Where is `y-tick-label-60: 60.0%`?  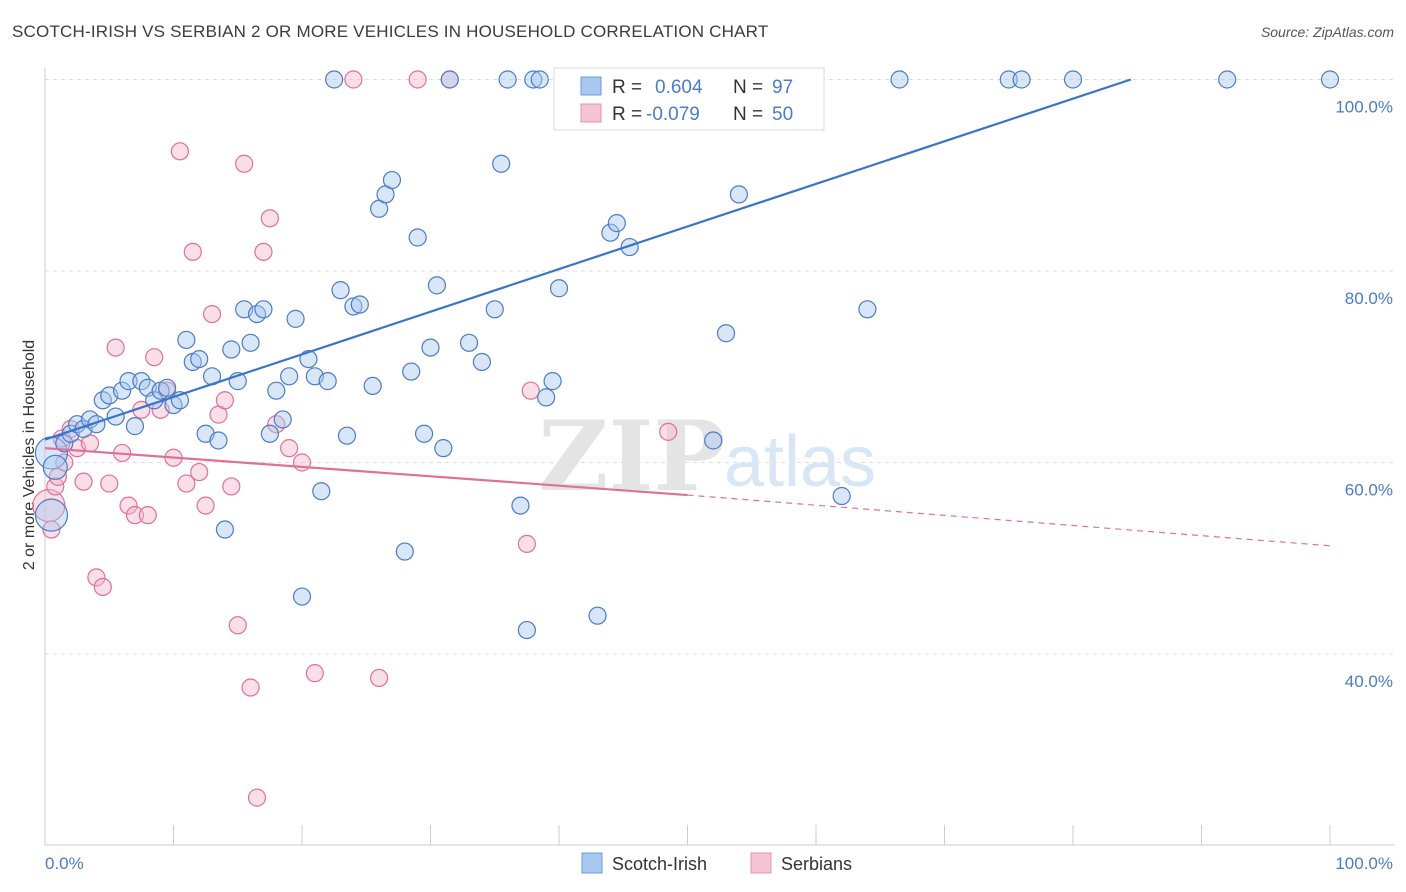 y-tick-label-60: 60.0% is located at coordinates (1369, 490).